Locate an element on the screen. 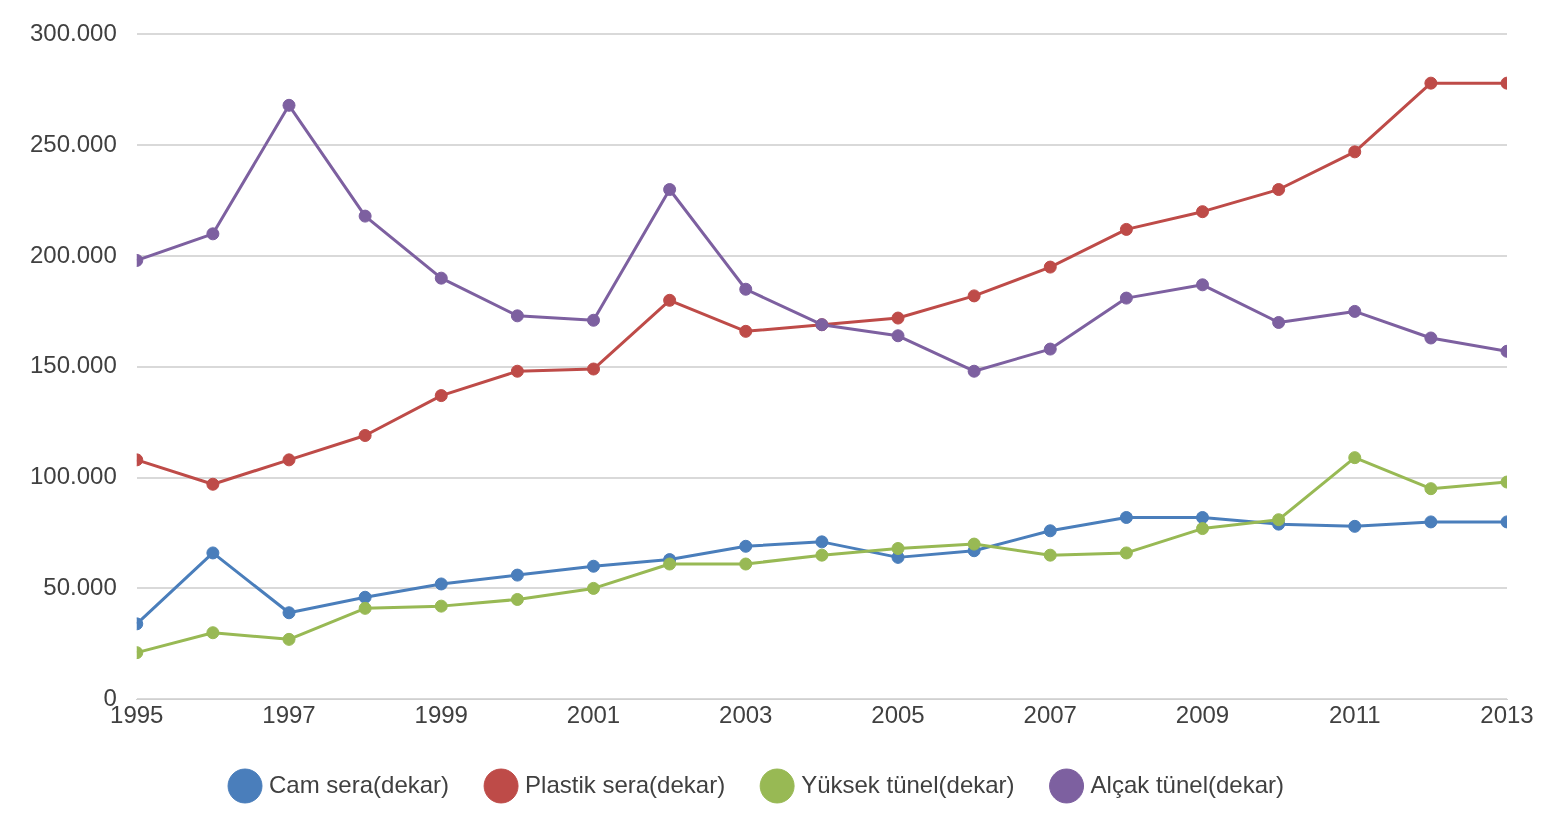 The height and width of the screenshot is (818, 1547). y-tick-label: 250.000 is located at coordinates (73, 143).